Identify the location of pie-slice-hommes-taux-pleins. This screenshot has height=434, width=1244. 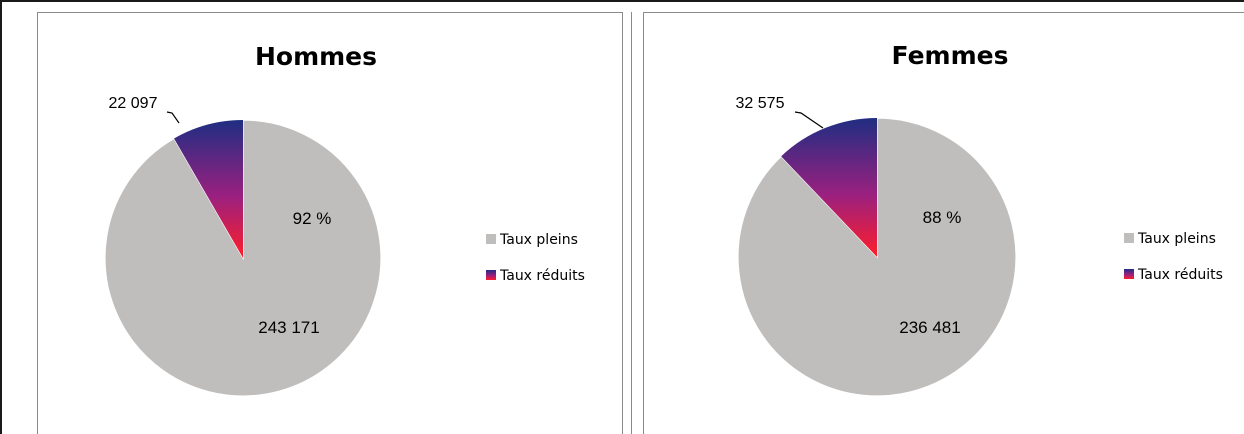
(243, 258).